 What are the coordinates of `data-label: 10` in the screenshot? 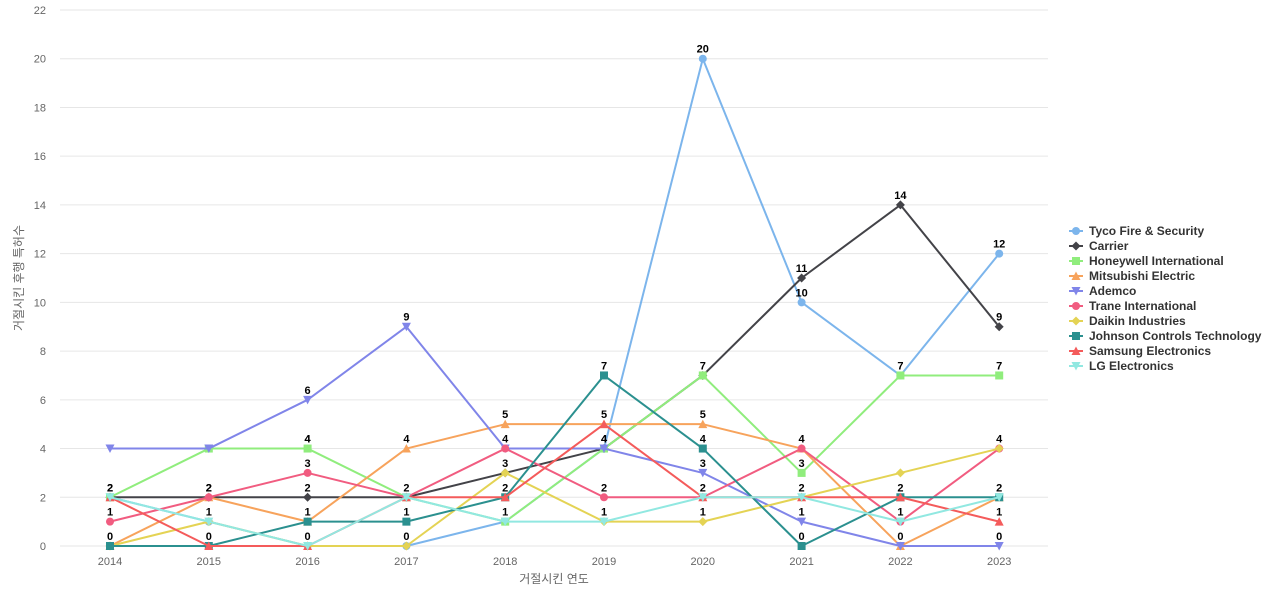 It's located at (801, 293).